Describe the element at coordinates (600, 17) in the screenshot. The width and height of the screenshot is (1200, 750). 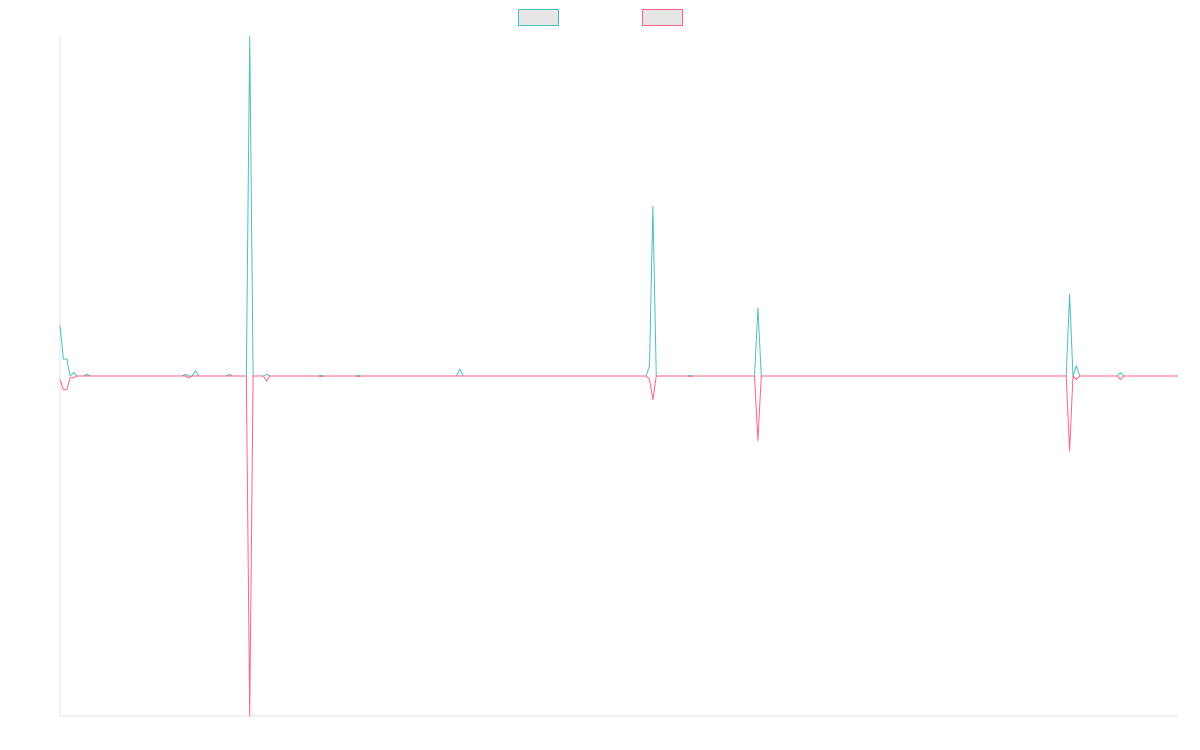
I see `legend` at that location.